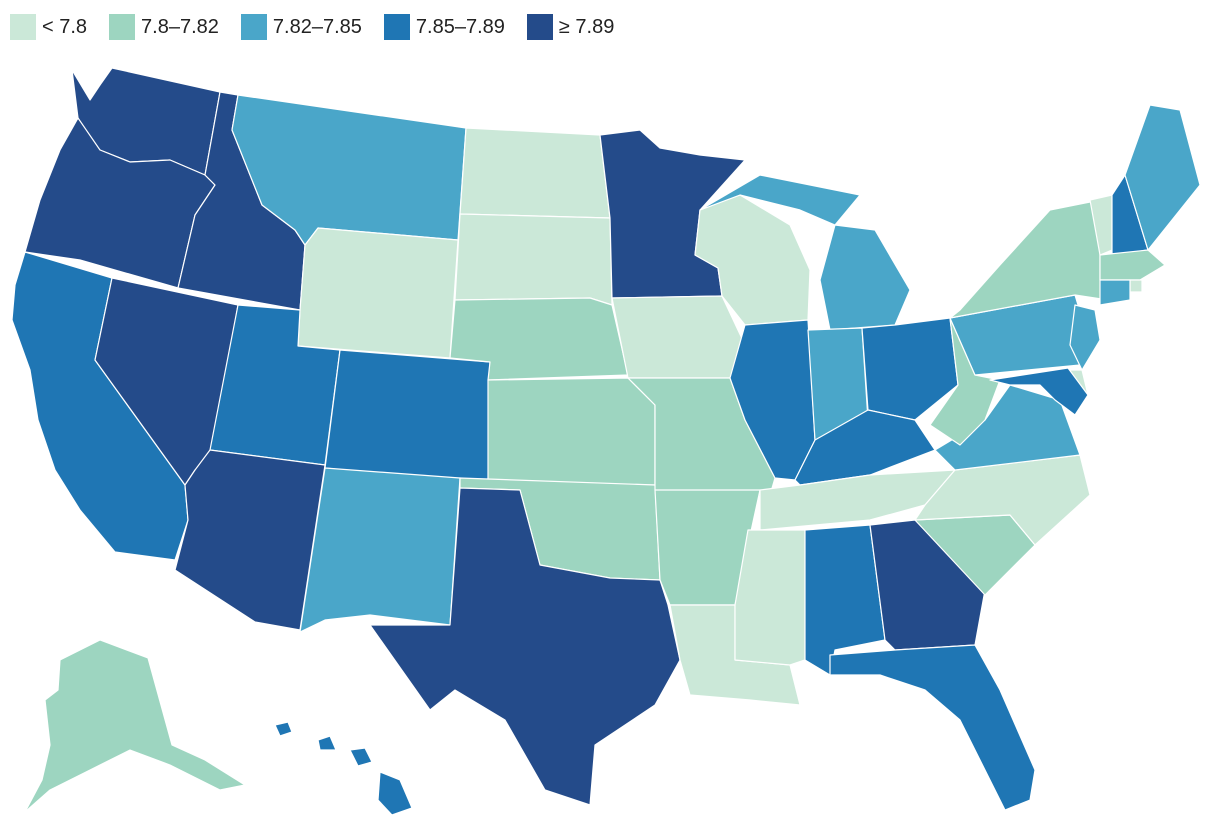 The image size is (1220, 830). What do you see at coordinates (571, 431) in the screenshot?
I see `state-kansas` at bounding box center [571, 431].